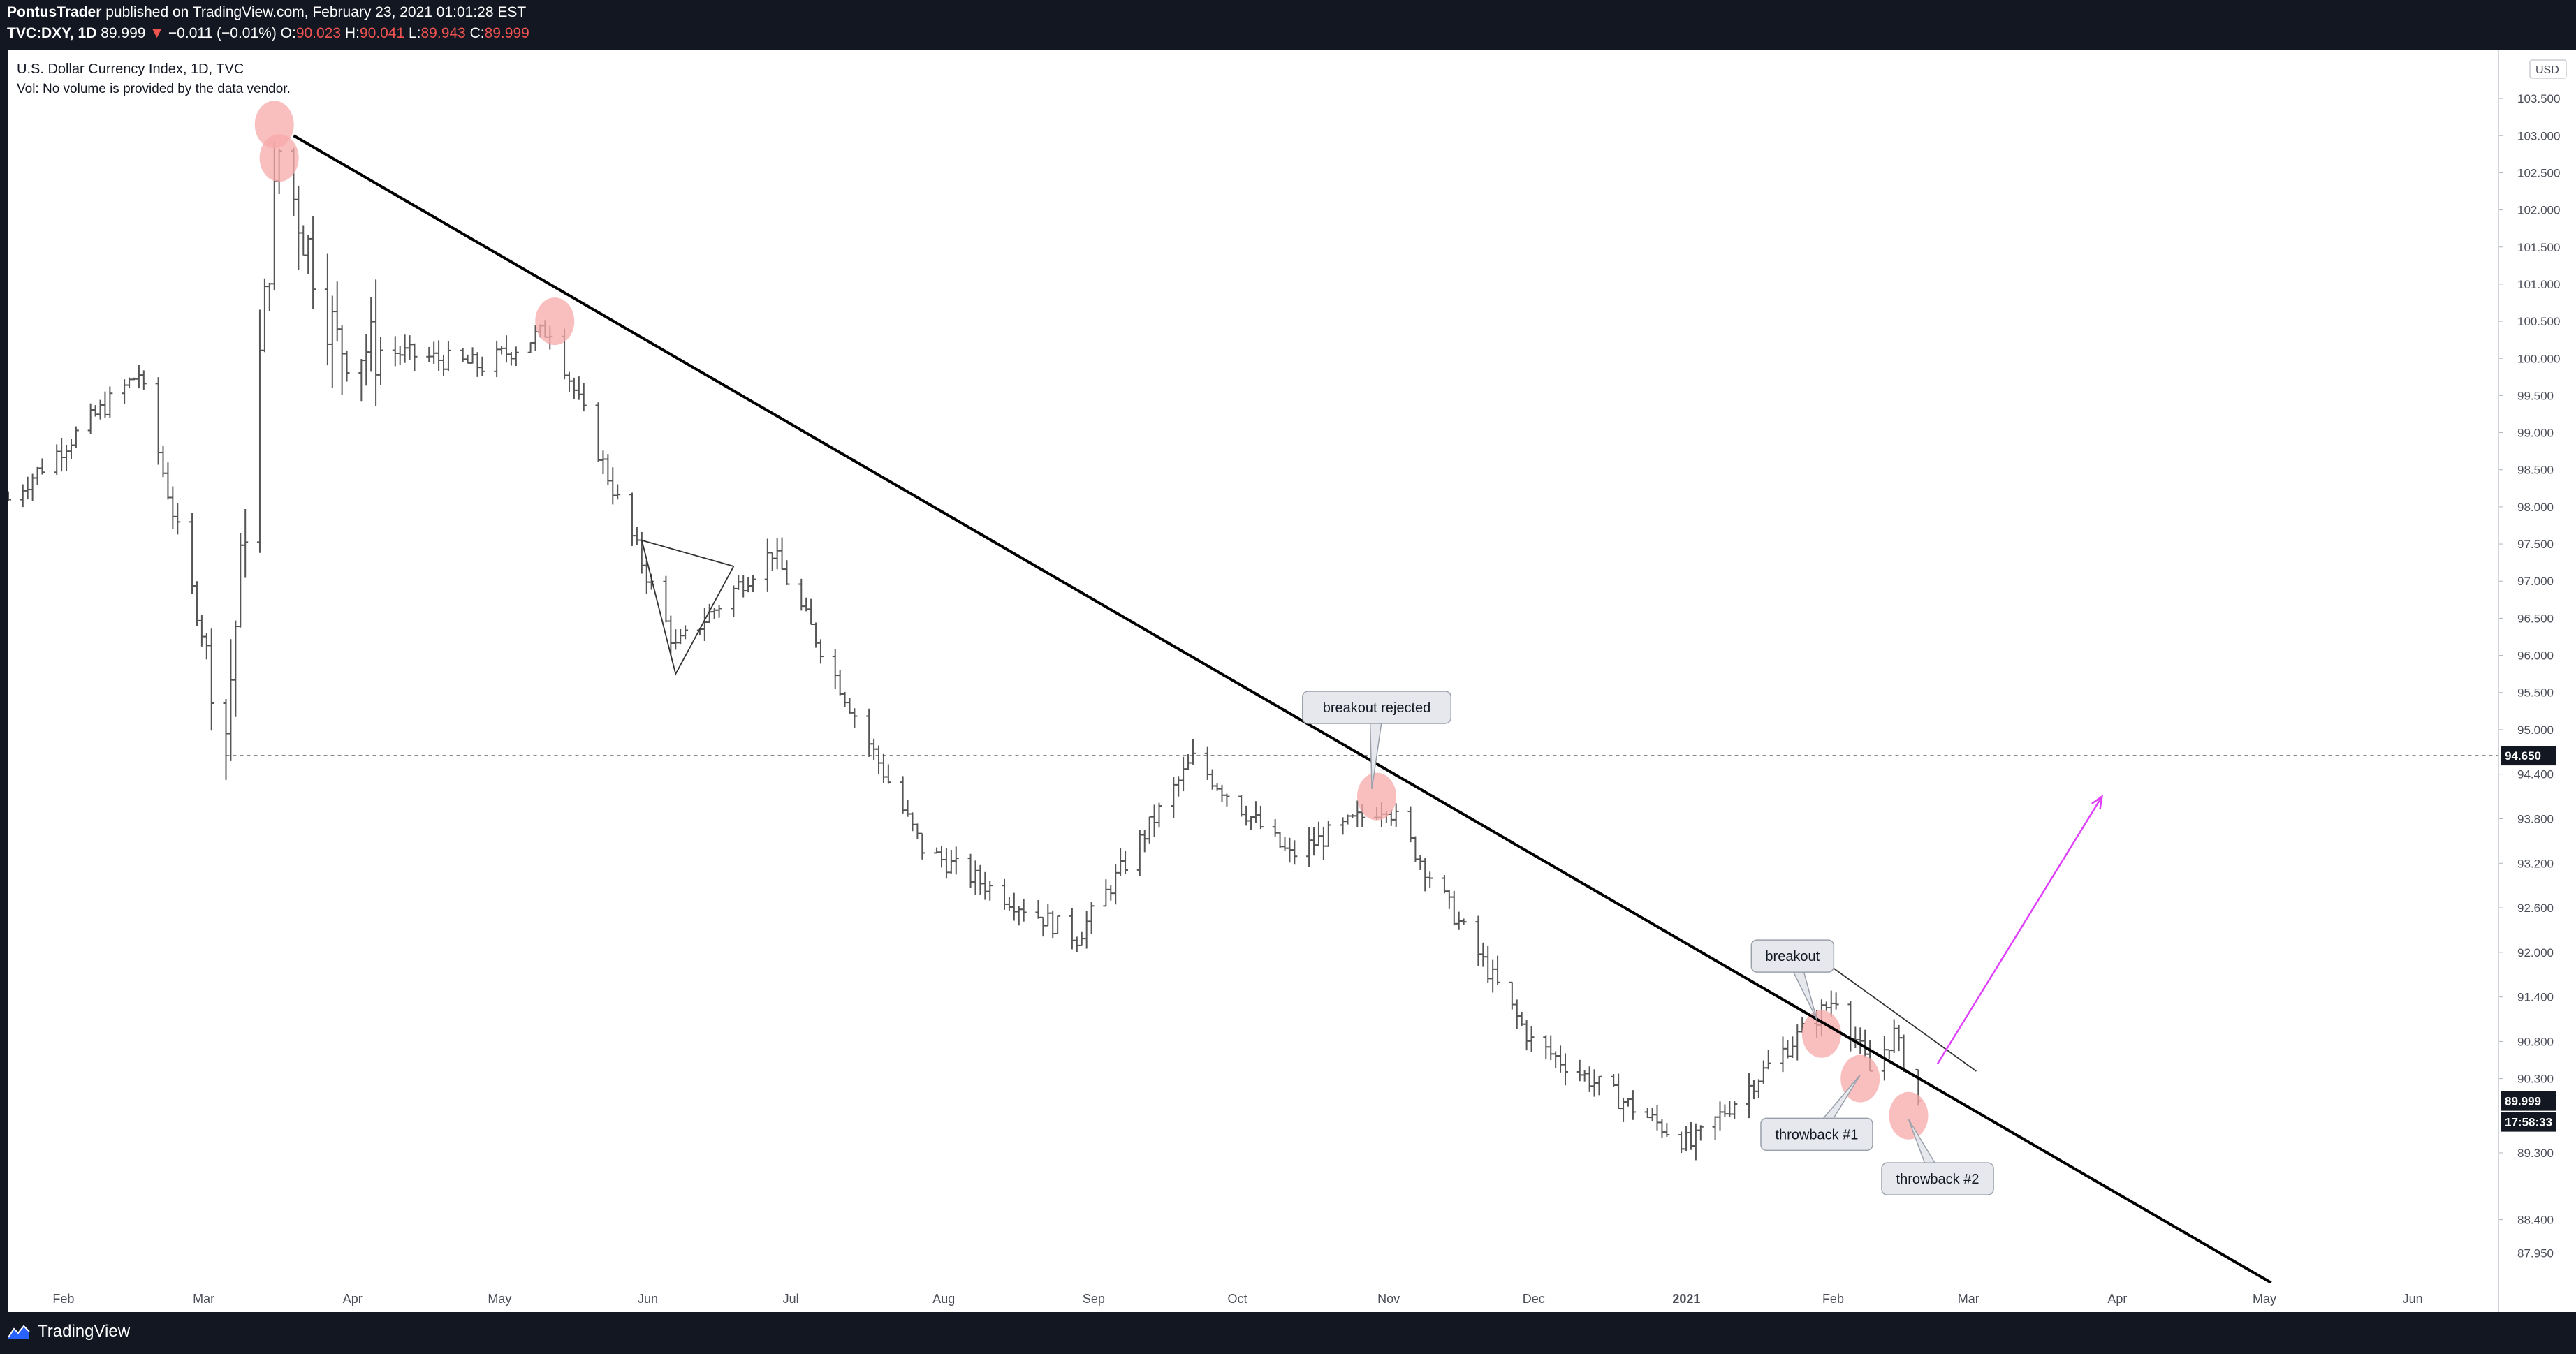 The height and width of the screenshot is (1354, 2576). Describe the element at coordinates (2535, 863) in the screenshot. I see `ytick-label: 93.200` at that location.